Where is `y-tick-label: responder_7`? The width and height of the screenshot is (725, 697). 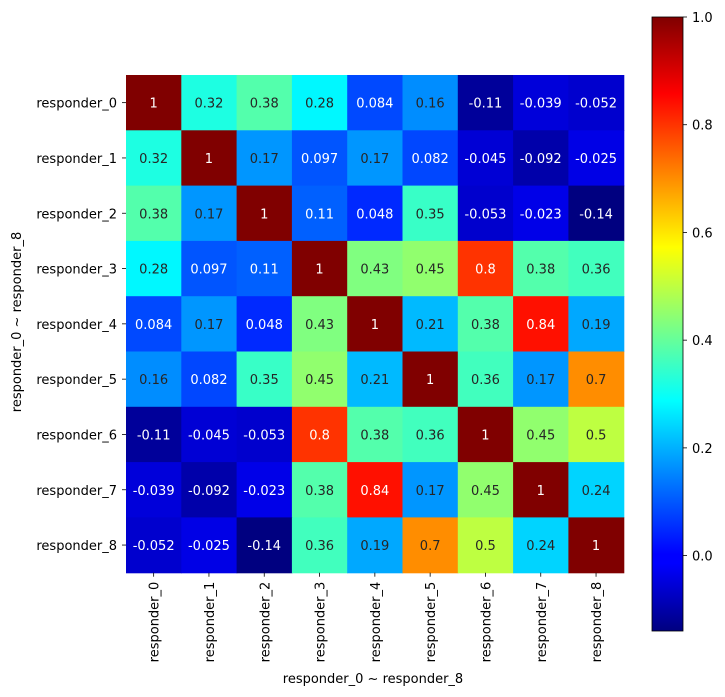
y-tick-label: responder_7 is located at coordinates (76, 491).